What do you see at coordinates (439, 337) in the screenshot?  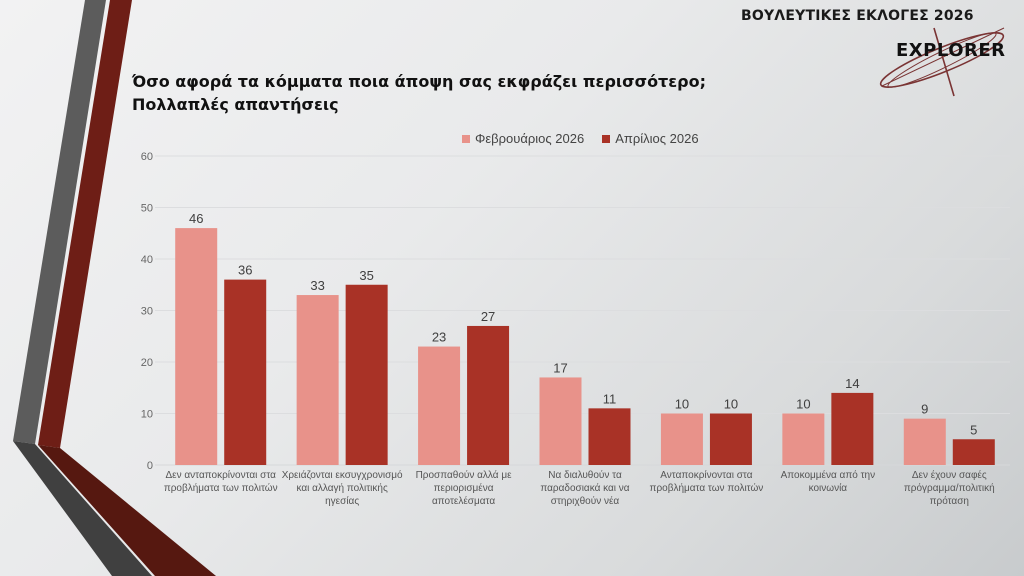 I see `data-label: 23` at bounding box center [439, 337].